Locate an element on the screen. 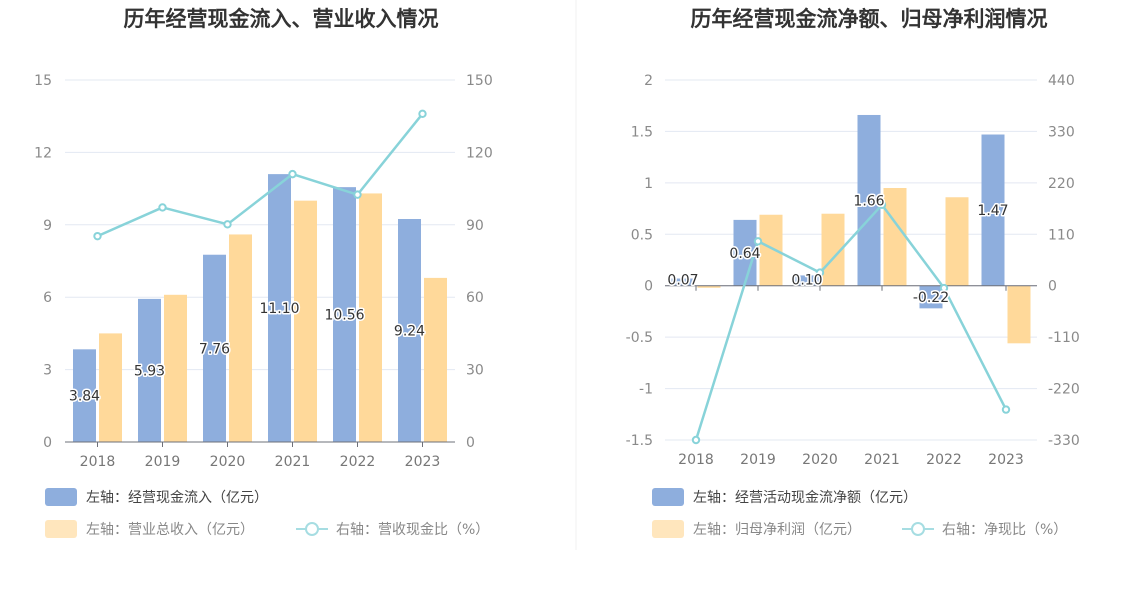 Image resolution: width=1148 pixels, height=589 pixels. bar-value-label: 5.93 is located at coordinates (149, 371).